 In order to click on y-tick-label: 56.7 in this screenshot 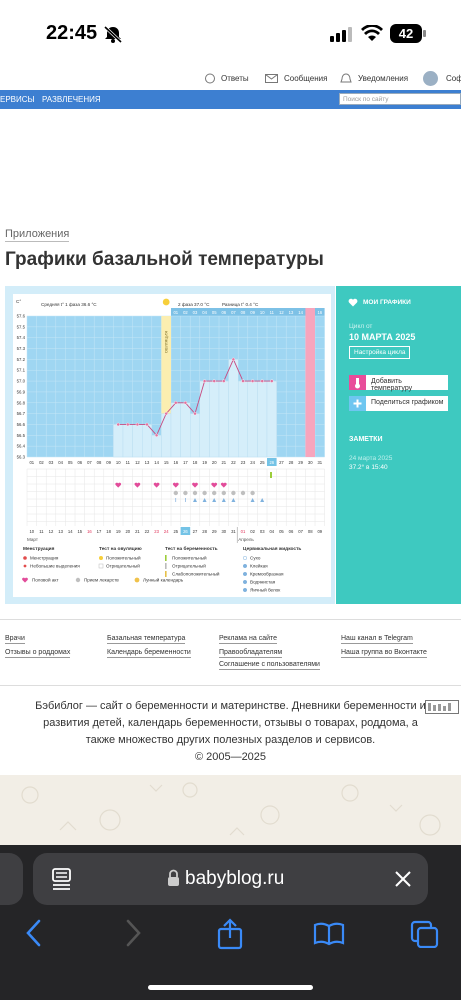, I will do `click(21, 413)`.